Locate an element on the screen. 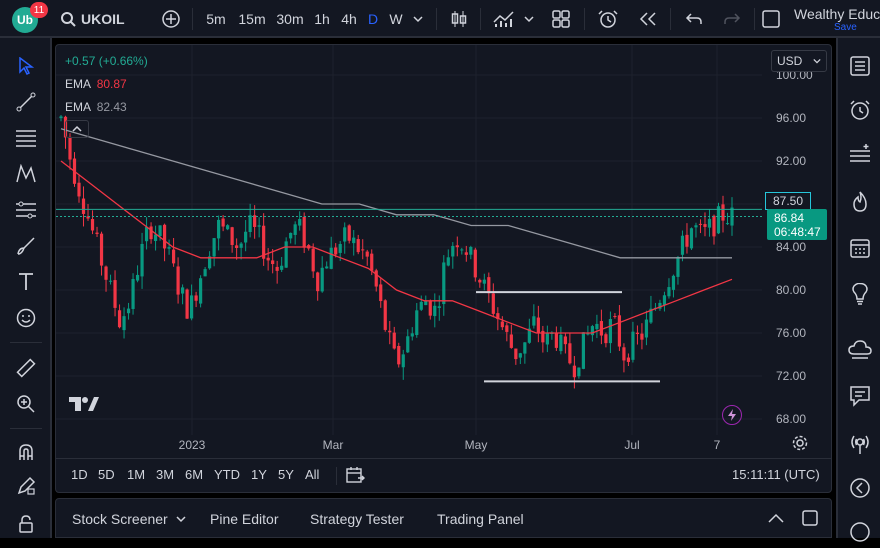 The height and width of the screenshot is (548, 880). timeframe-4h: 4h is located at coordinates (349, 19).